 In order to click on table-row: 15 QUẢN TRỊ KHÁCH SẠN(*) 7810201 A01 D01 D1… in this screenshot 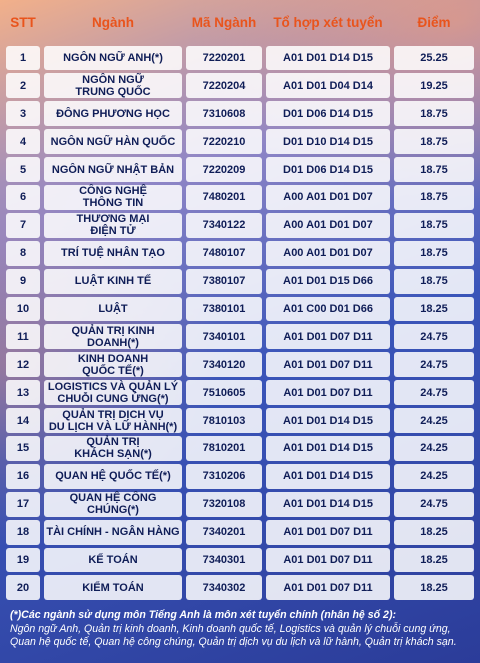, I will do `click(240, 448)`.